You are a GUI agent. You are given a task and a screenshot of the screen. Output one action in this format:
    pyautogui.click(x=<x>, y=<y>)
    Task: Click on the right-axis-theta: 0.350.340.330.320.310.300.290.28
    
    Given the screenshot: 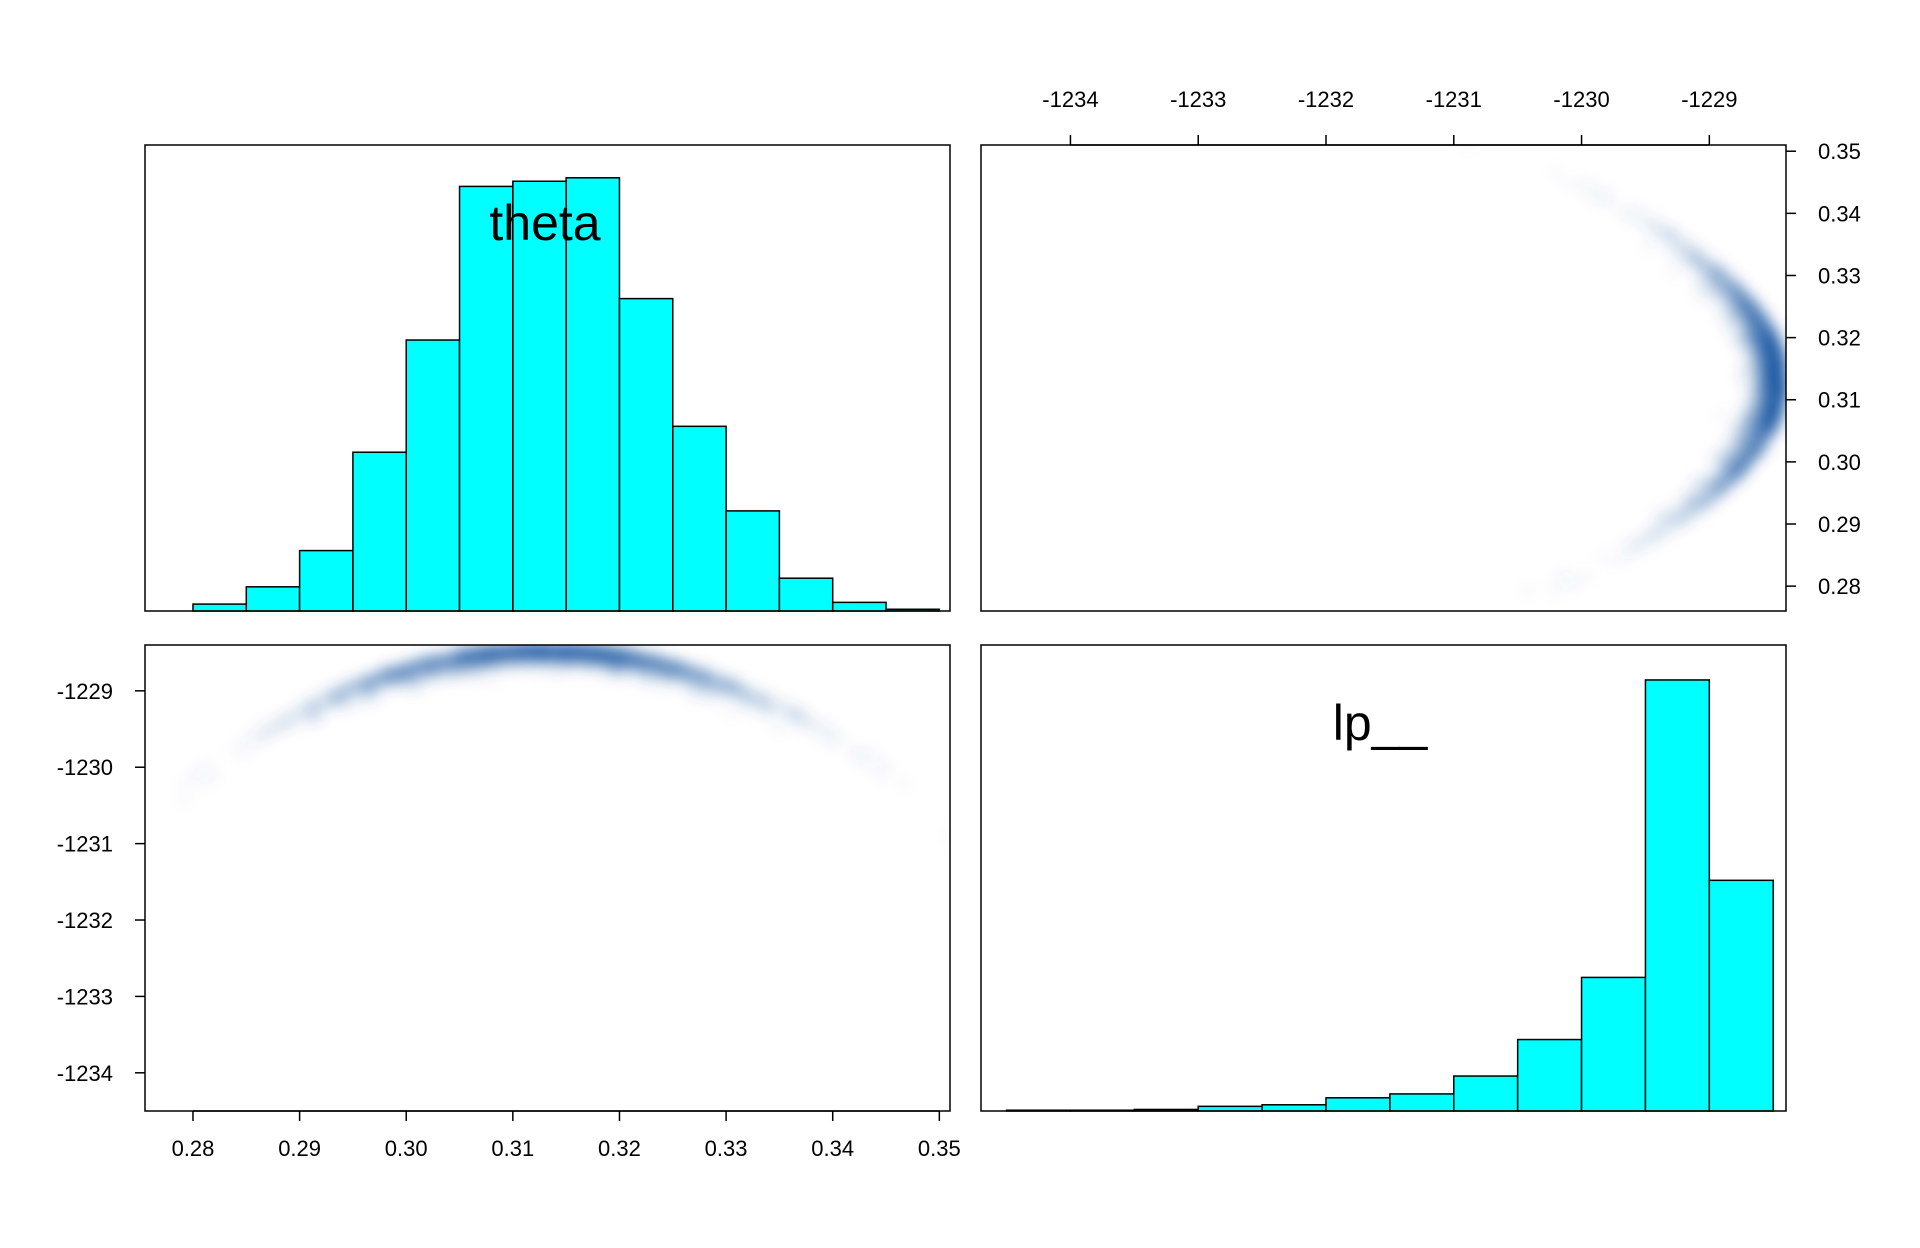 What is the action you would take?
    pyautogui.click(x=1823, y=369)
    